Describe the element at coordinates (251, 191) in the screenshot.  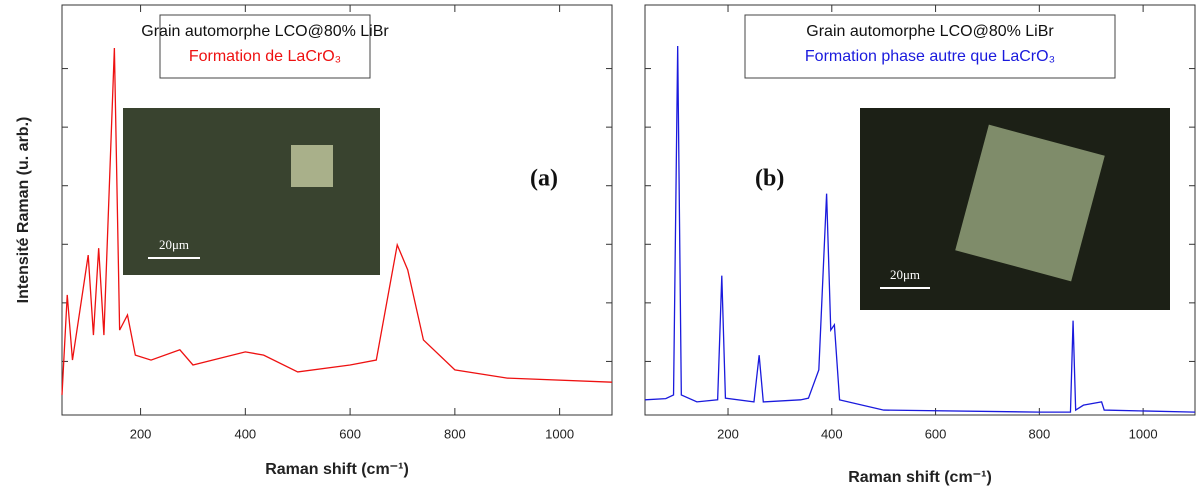
I see `micrograph` at that location.